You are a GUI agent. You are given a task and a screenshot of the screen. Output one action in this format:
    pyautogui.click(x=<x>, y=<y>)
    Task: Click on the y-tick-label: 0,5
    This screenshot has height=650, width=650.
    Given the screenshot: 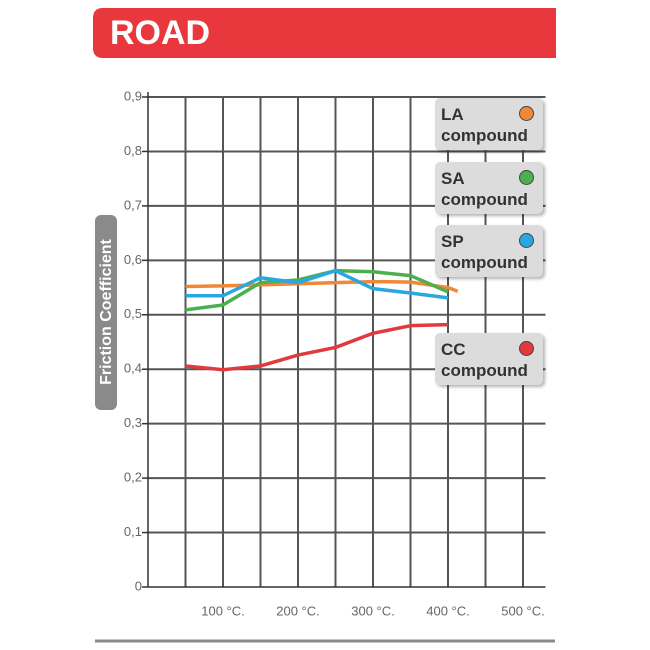 What is the action you would take?
    pyautogui.click(x=133, y=313)
    